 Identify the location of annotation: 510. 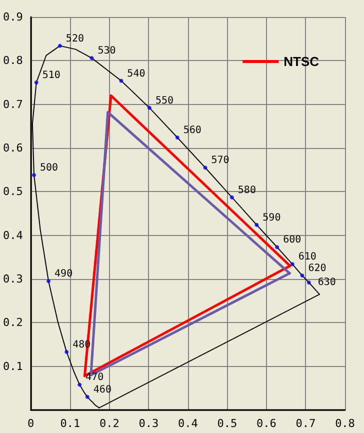
(51, 75).